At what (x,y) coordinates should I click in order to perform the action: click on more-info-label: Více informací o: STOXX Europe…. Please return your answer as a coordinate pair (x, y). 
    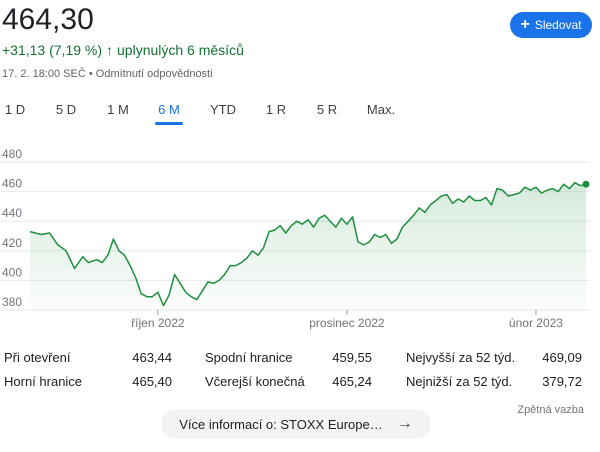
    Looking at the image, I should click on (281, 424).